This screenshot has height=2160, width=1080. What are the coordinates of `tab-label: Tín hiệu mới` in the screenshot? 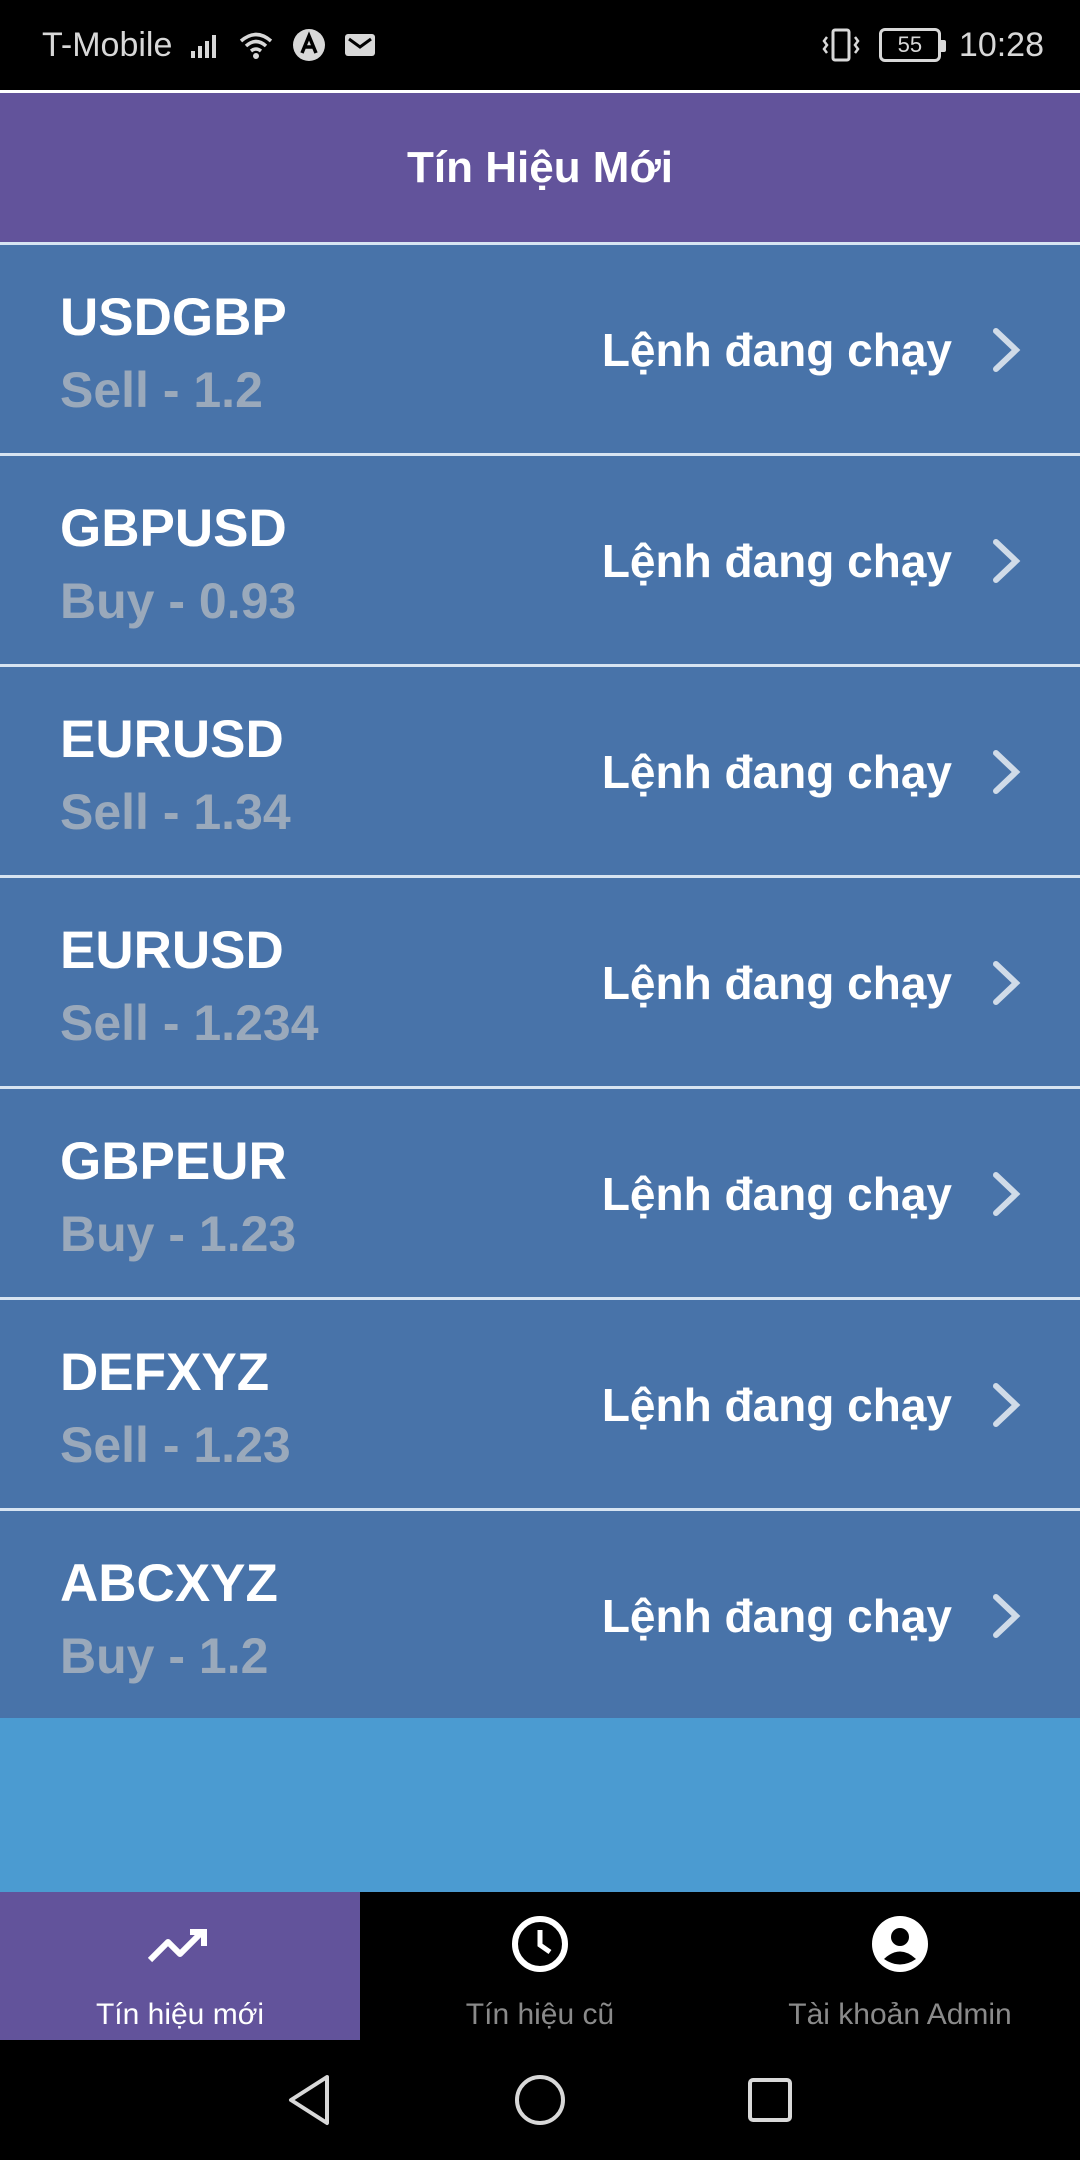 It's located at (180, 2014).